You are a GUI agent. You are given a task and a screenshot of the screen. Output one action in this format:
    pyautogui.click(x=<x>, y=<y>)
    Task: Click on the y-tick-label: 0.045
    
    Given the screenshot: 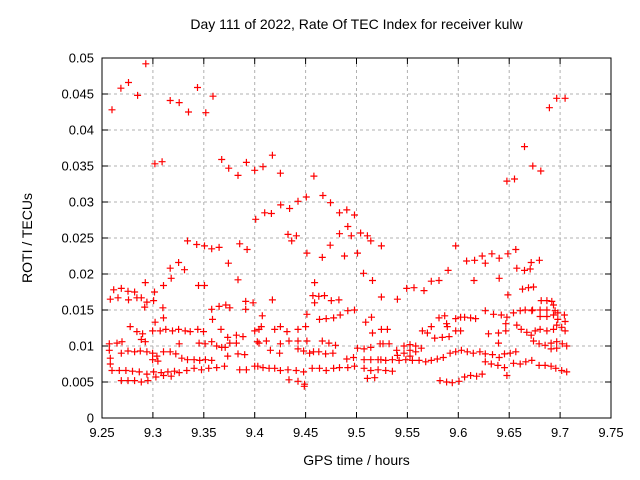 What is the action you would take?
    pyautogui.click(x=77, y=94)
    